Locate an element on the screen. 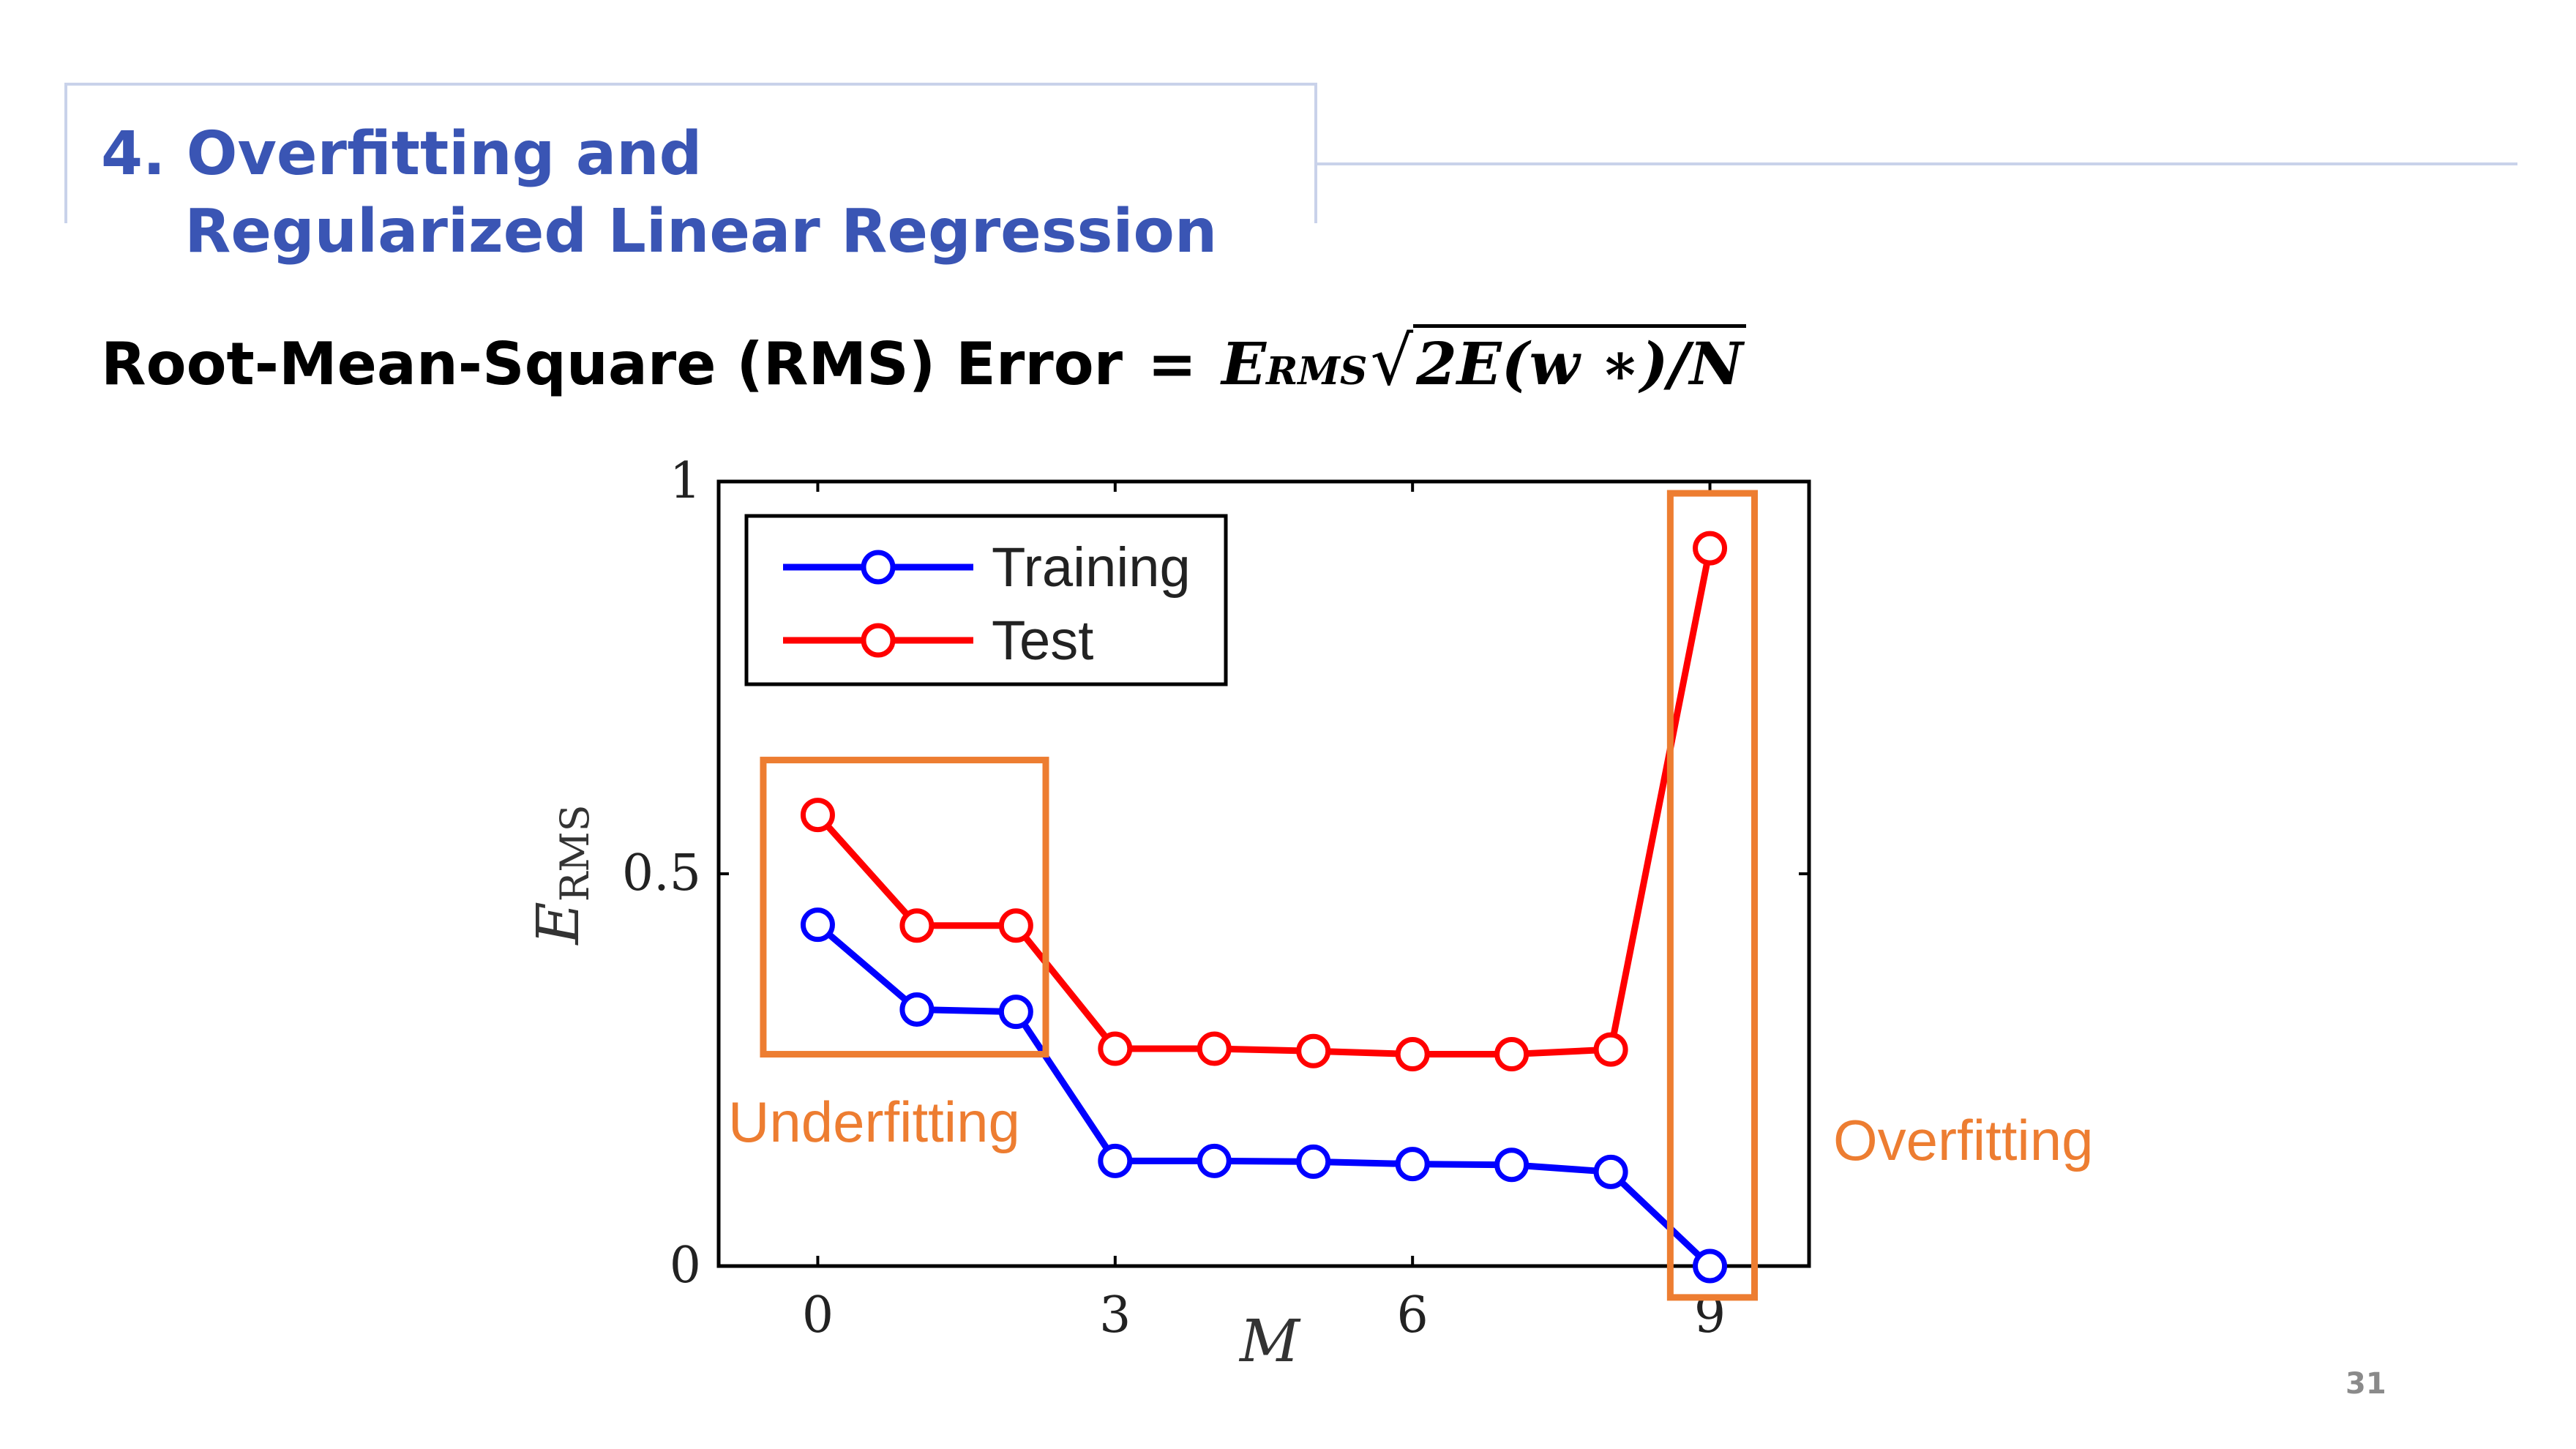 The image size is (2576, 1449). legend-entry-training: Training is located at coordinates (1091, 567).